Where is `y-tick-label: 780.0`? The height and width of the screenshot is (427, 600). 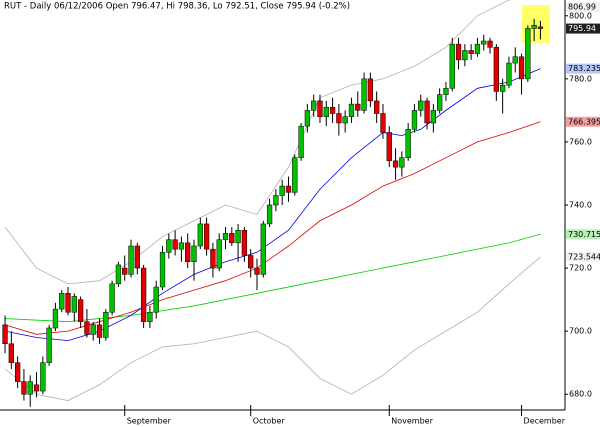 y-tick-label: 780.0 is located at coordinates (580, 78).